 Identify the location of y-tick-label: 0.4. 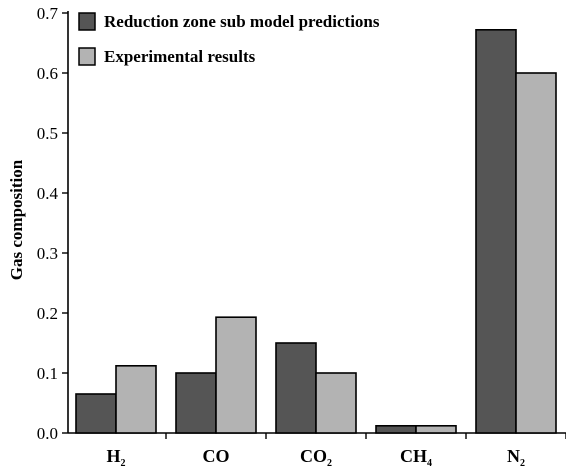
(48, 193).